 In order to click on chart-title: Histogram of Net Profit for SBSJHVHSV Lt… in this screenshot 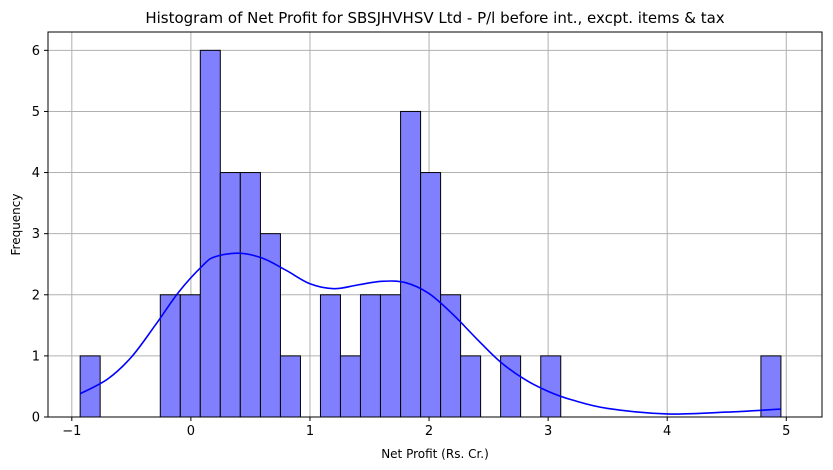, I will do `click(434, 18)`.